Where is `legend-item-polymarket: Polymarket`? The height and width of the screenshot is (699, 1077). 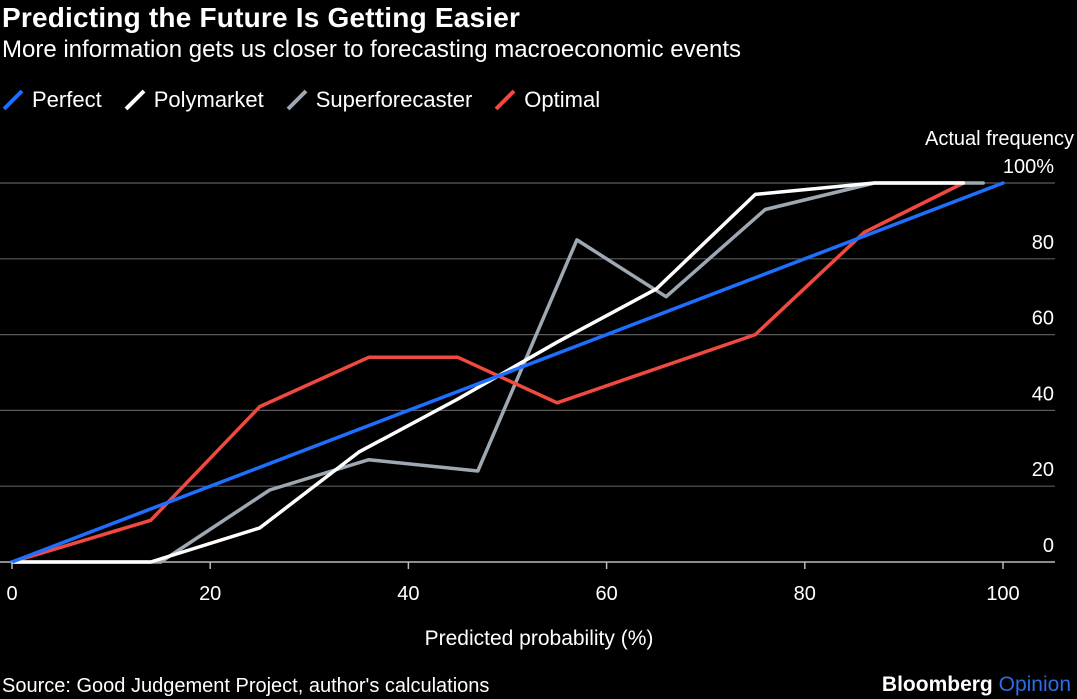 legend-item-polymarket: Polymarket is located at coordinates (193, 100).